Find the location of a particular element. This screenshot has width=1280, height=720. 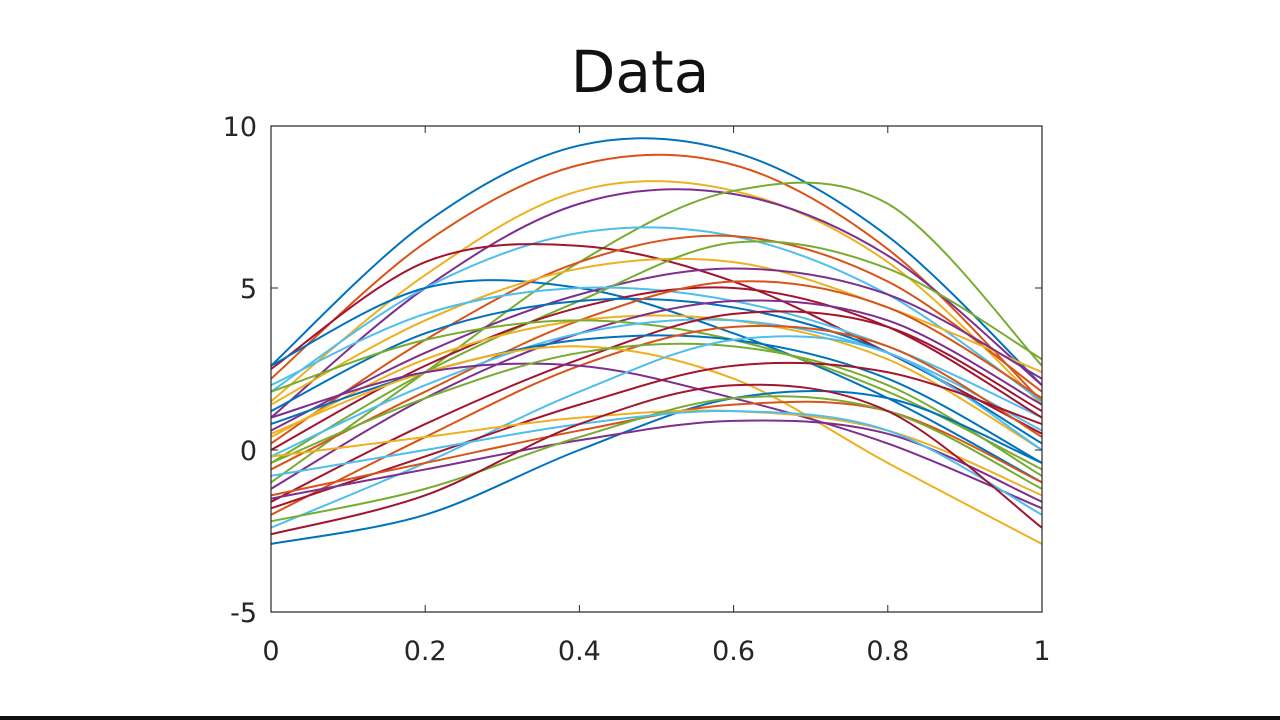

x-tick-label: 0.8 is located at coordinates (887, 651).